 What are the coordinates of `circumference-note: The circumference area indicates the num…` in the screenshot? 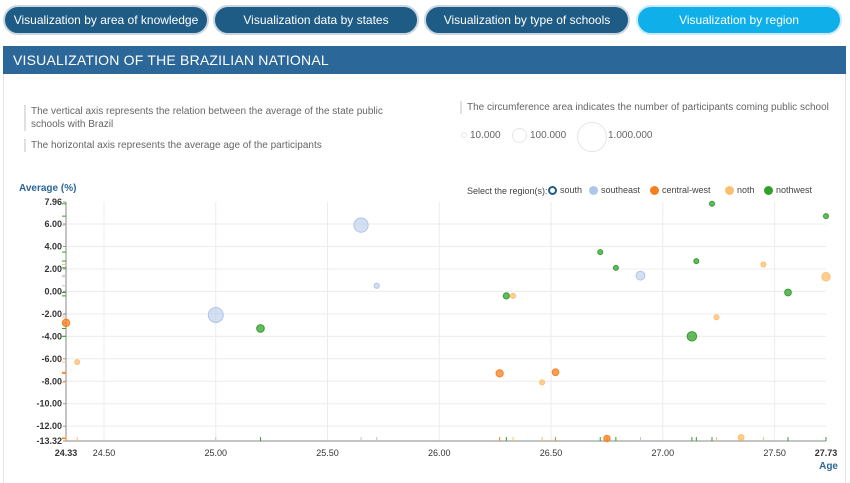 It's located at (650, 107).